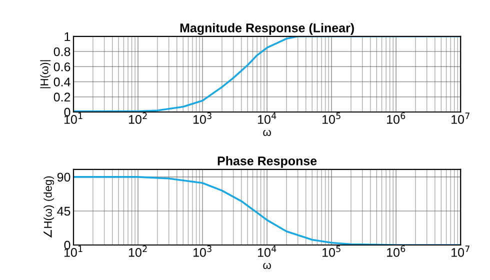 This screenshot has width=490, height=280. What do you see at coordinates (67, 36) in the screenshot?
I see `y-tick-label: 1` at bounding box center [67, 36].